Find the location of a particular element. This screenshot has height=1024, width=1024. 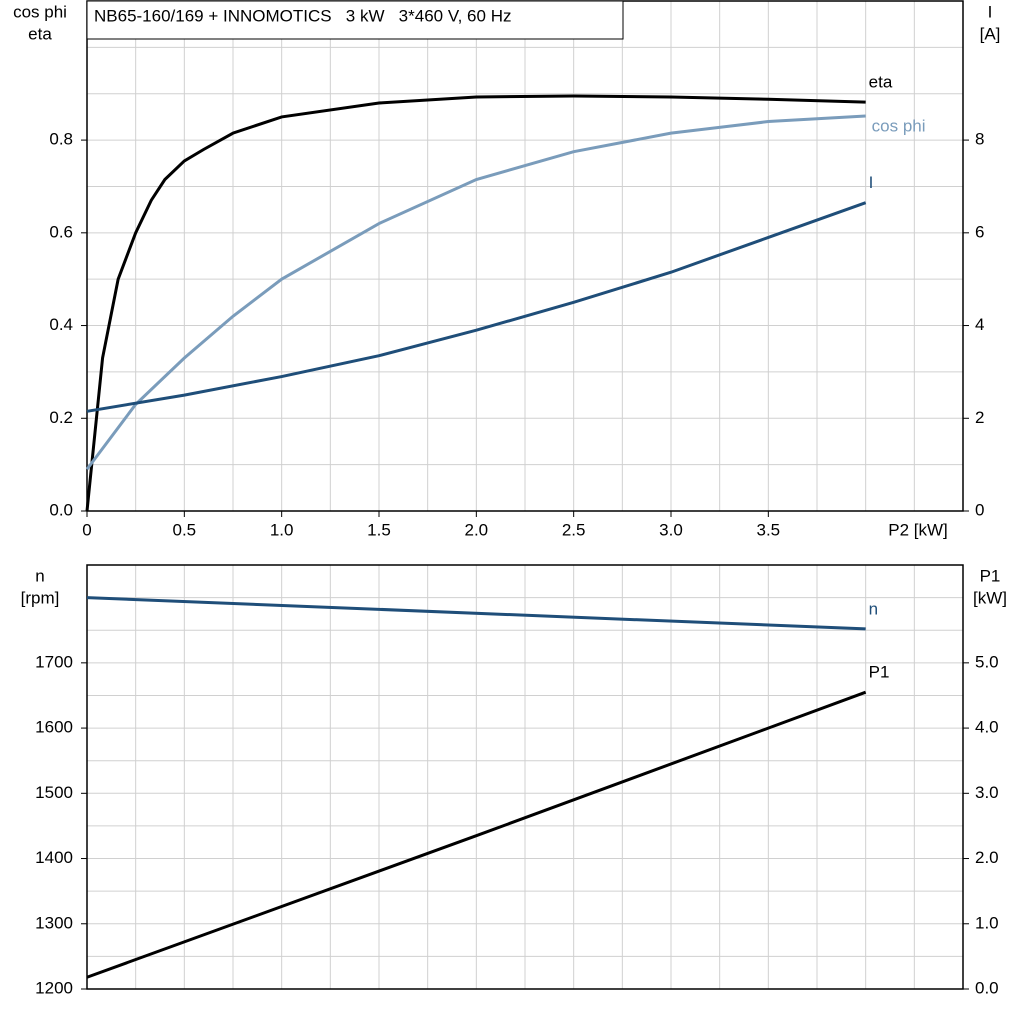

y-axis-label: eta is located at coordinates (40, 33).